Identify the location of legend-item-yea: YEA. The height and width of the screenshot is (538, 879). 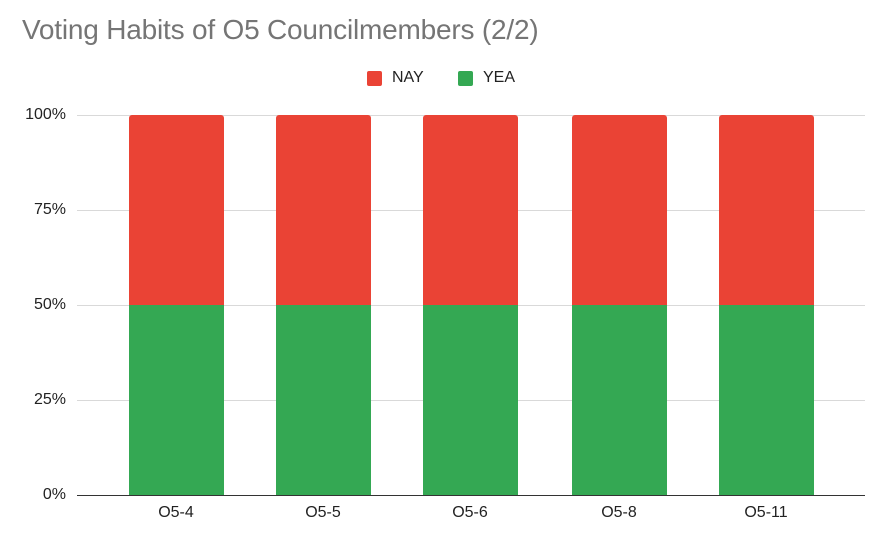
(486, 78).